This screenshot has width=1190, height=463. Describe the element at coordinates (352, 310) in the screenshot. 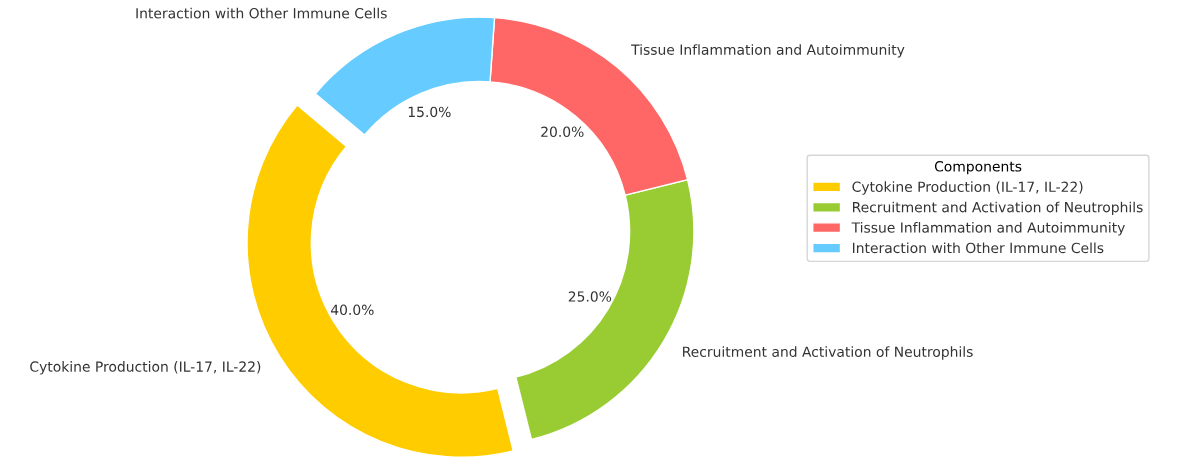

I see `data-label: 40.0%` at that location.